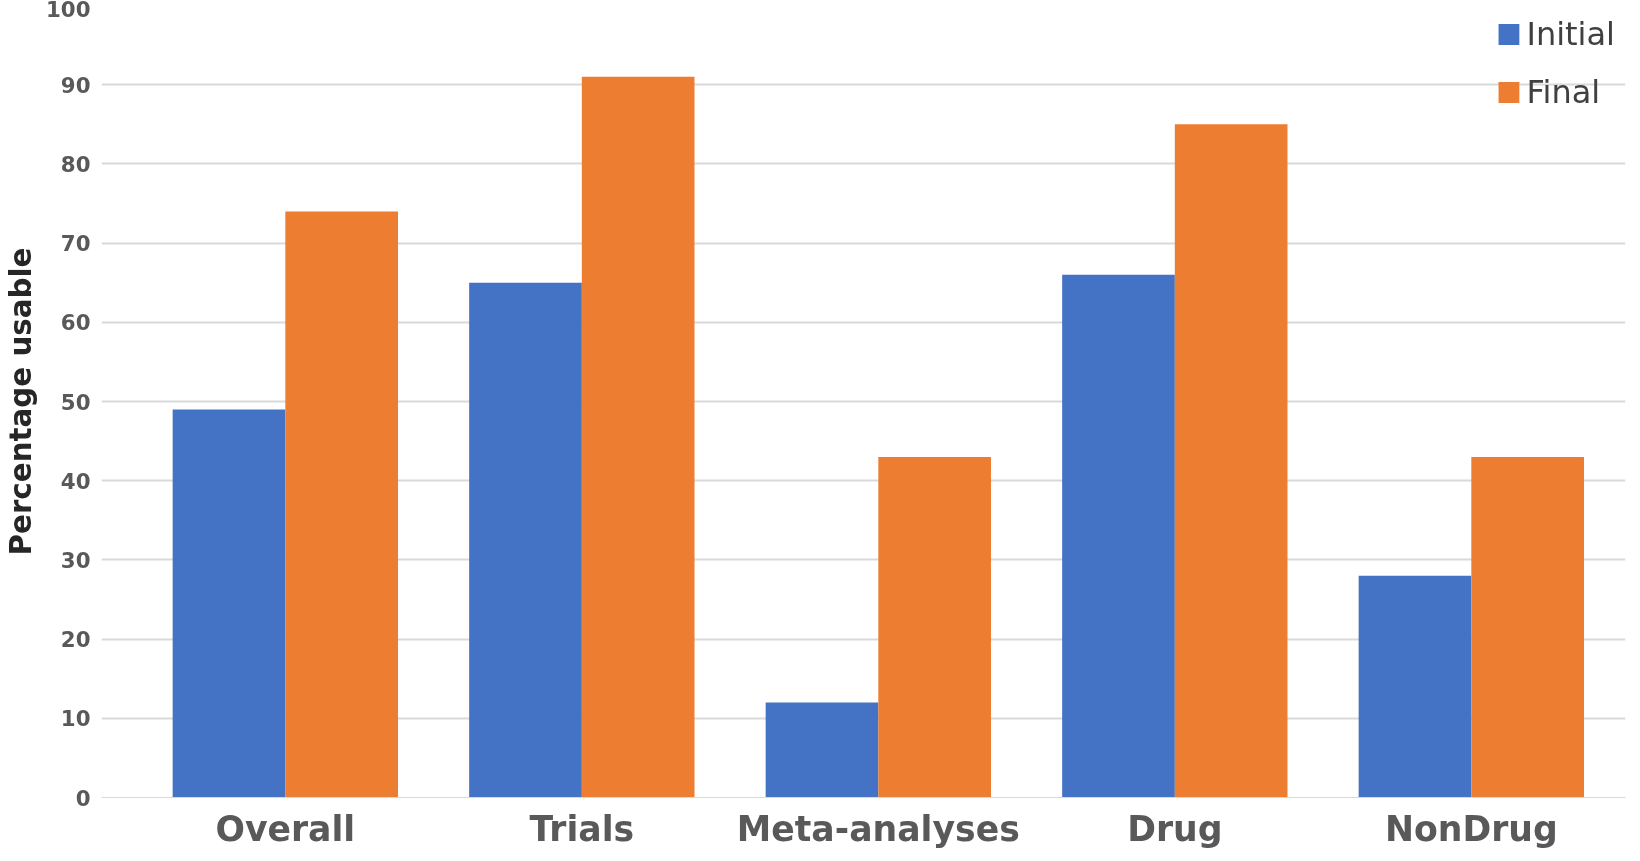 Image resolution: width=1640 pixels, height=861 pixels. What do you see at coordinates (75, 640) in the screenshot?
I see `y-tick-label: 20` at bounding box center [75, 640].